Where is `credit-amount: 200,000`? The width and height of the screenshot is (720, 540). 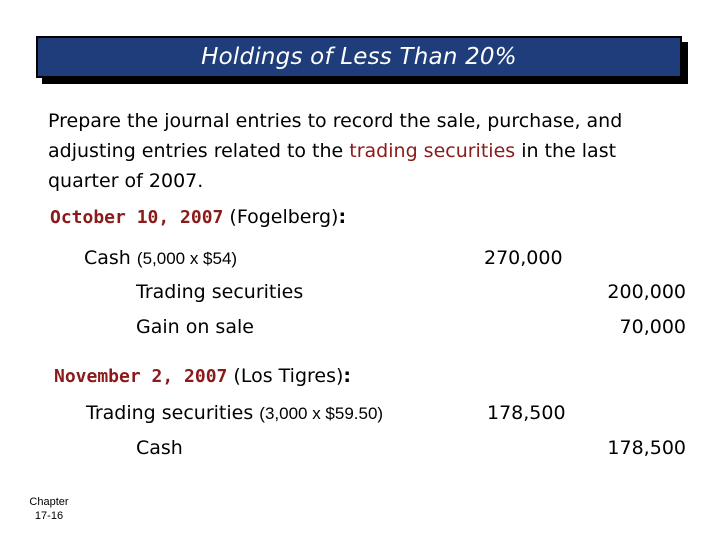 credit-amount: 200,000 is located at coordinates (646, 292).